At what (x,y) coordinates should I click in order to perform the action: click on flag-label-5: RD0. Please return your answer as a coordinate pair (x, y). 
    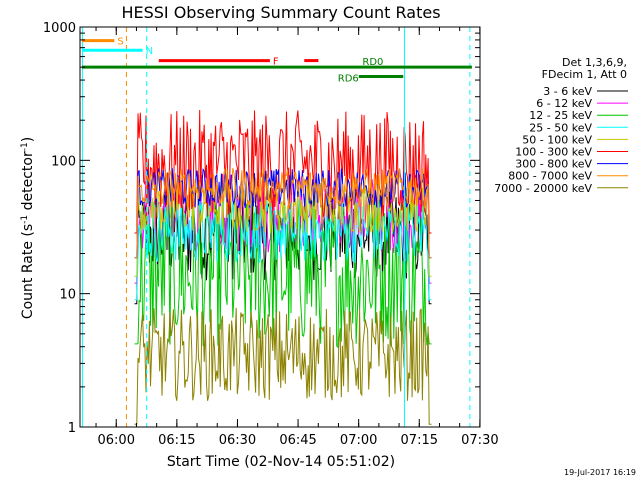
    Looking at the image, I should click on (372, 62).